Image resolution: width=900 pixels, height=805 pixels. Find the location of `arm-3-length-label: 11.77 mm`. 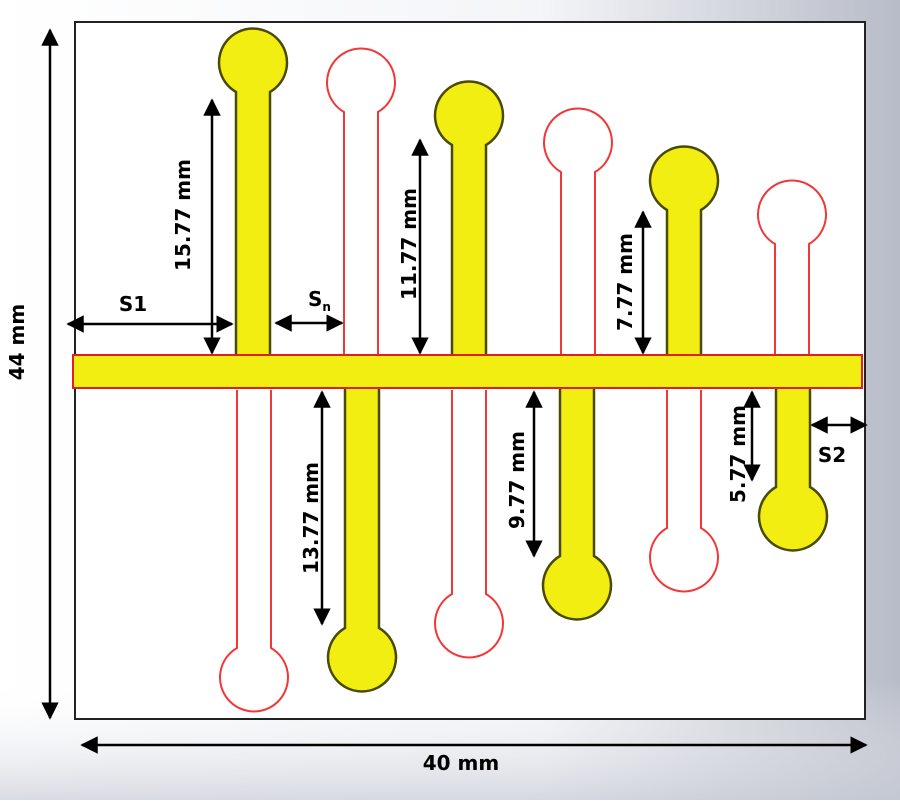

arm-3-length-label: 11.77 mm is located at coordinates (409, 244).